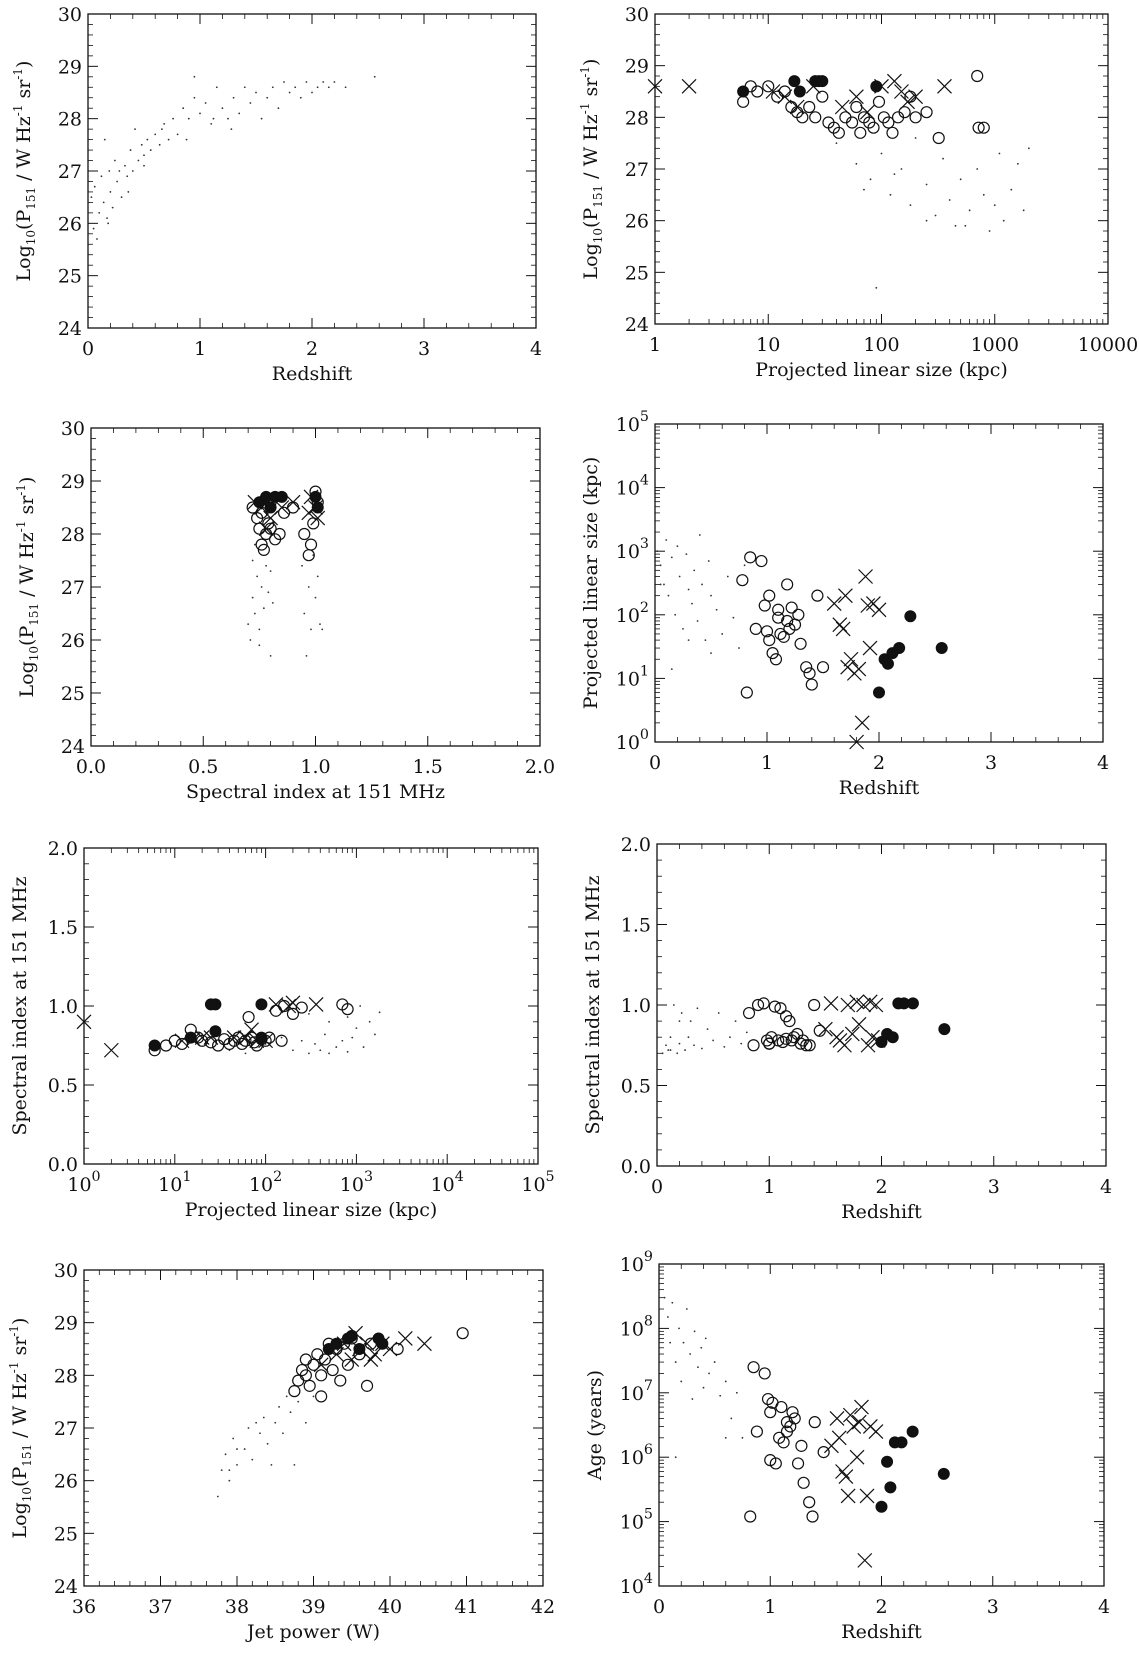 Image resolution: width=1139 pixels, height=1659 pixels. I want to click on x-tick-label: 39, so click(313, 1607).